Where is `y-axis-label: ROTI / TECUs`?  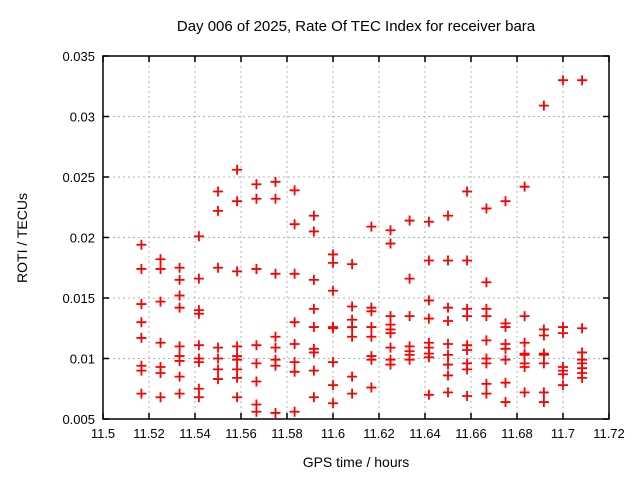
y-axis-label: ROTI / TECUs is located at coordinates (22, 238).